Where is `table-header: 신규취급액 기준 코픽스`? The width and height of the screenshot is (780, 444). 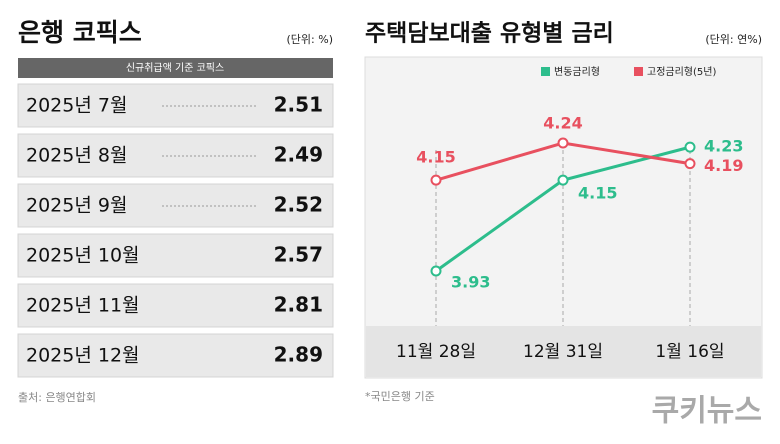
table-header: 신규취급액 기준 코픽스 is located at coordinates (175, 68).